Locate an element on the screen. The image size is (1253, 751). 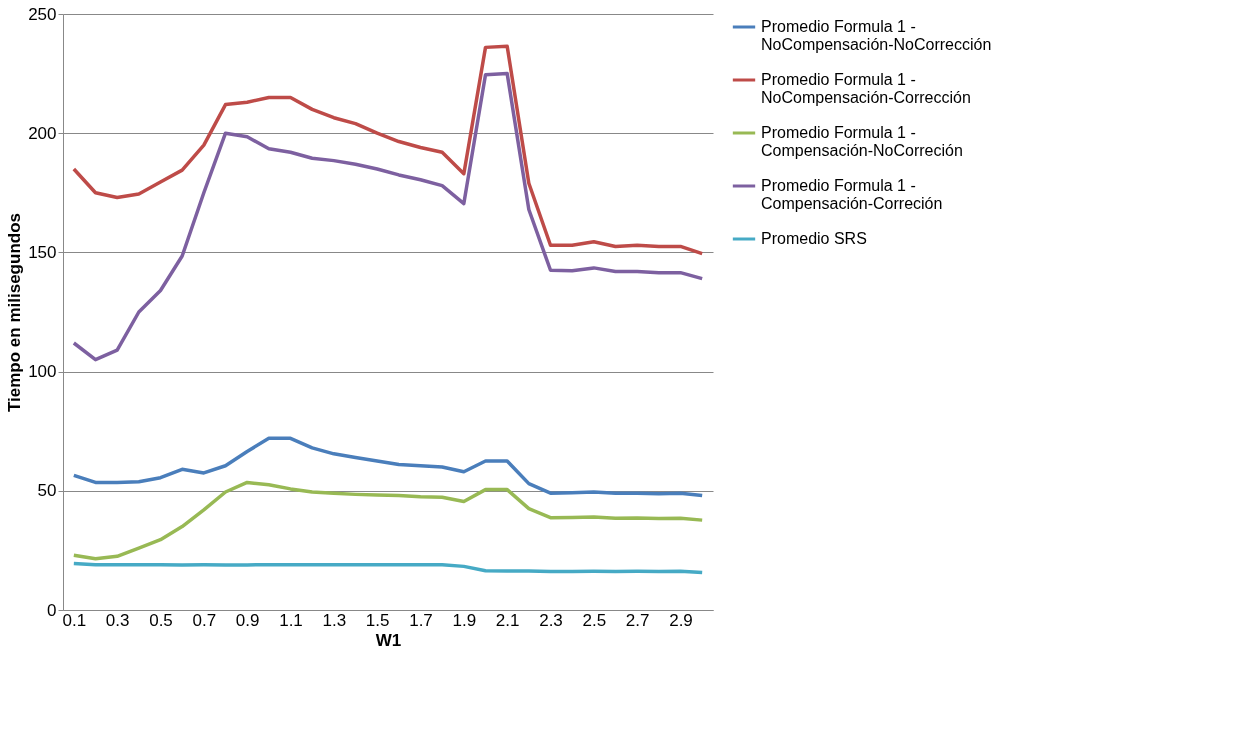
y-tick-label: 150 is located at coordinates (42, 252).